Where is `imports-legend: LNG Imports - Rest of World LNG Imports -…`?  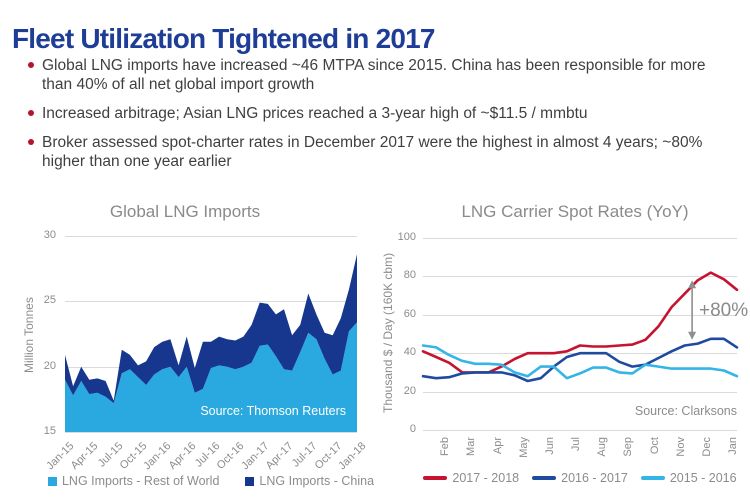 imports-legend: LNG Imports - Rest of World LNG Imports -… is located at coordinates (210, 481).